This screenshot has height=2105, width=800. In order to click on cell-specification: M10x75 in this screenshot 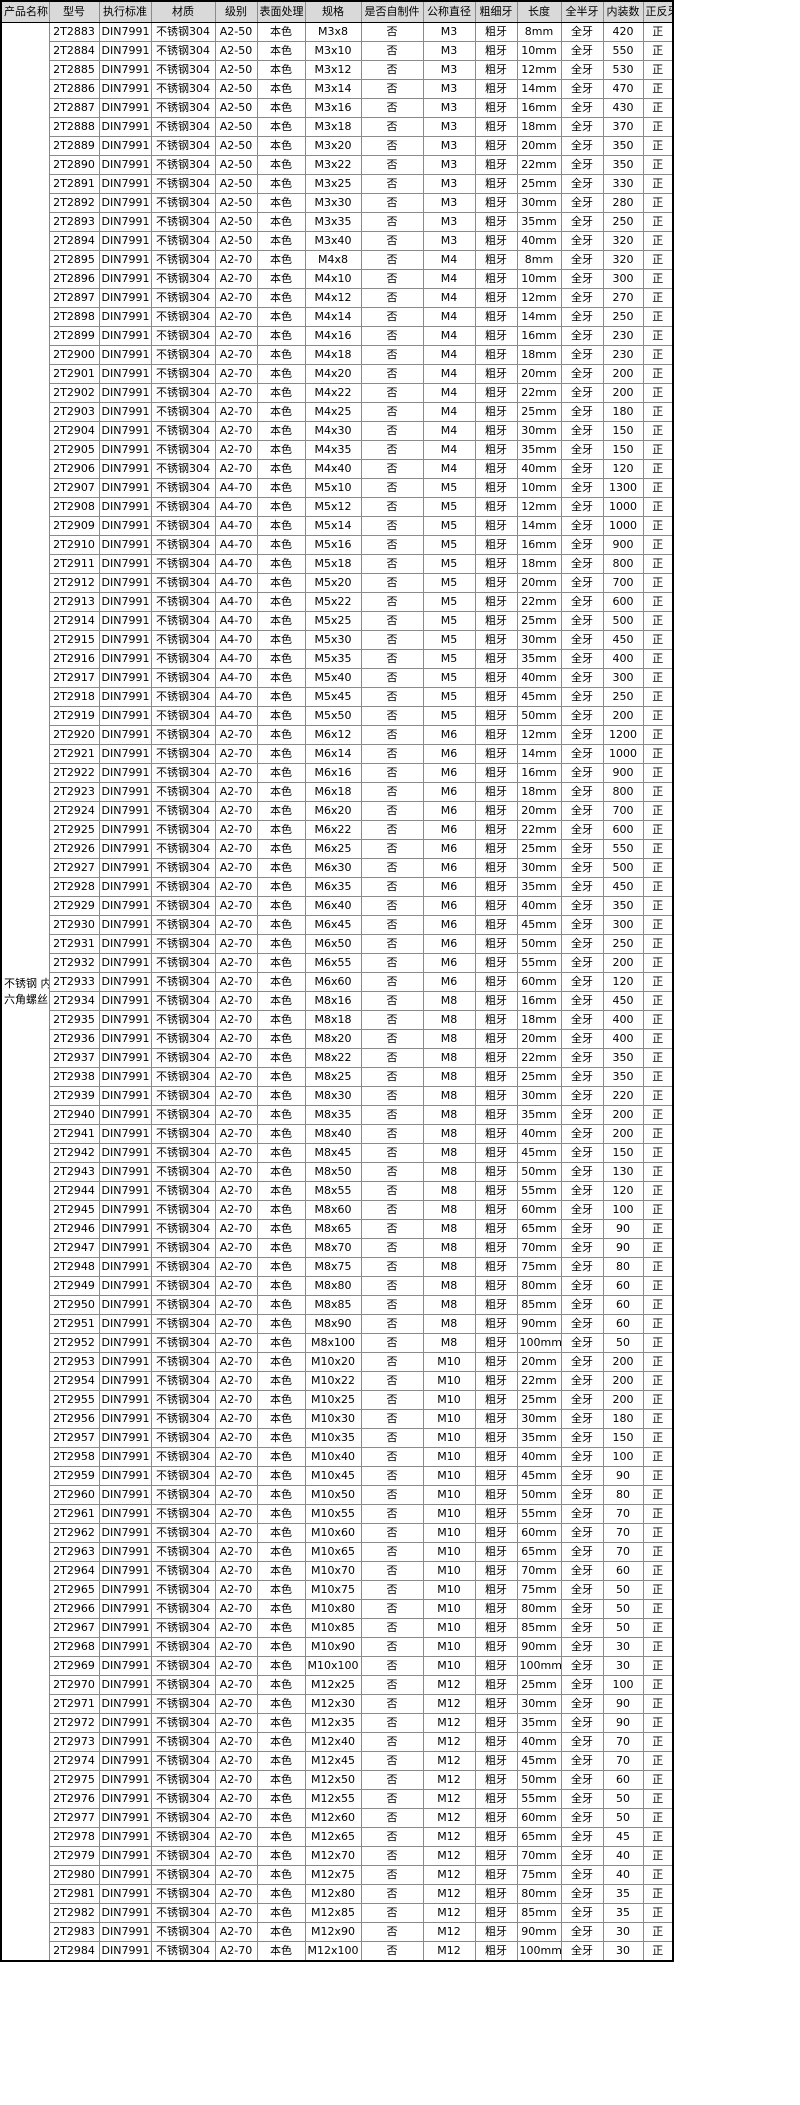, I will do `click(333, 1590)`.